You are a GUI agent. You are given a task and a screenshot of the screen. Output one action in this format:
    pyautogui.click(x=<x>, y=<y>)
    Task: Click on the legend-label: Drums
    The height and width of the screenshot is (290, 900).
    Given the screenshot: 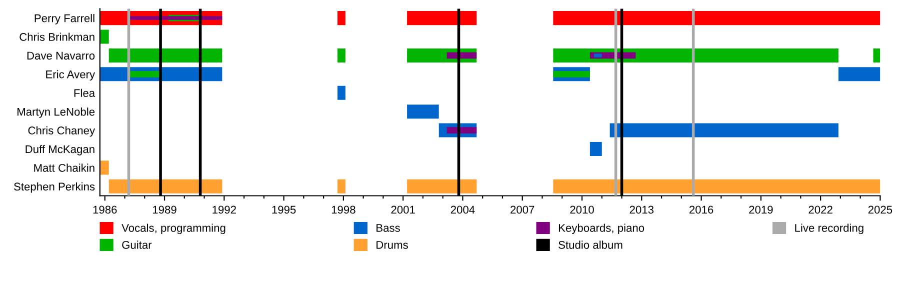 What is the action you would take?
    pyautogui.click(x=392, y=245)
    